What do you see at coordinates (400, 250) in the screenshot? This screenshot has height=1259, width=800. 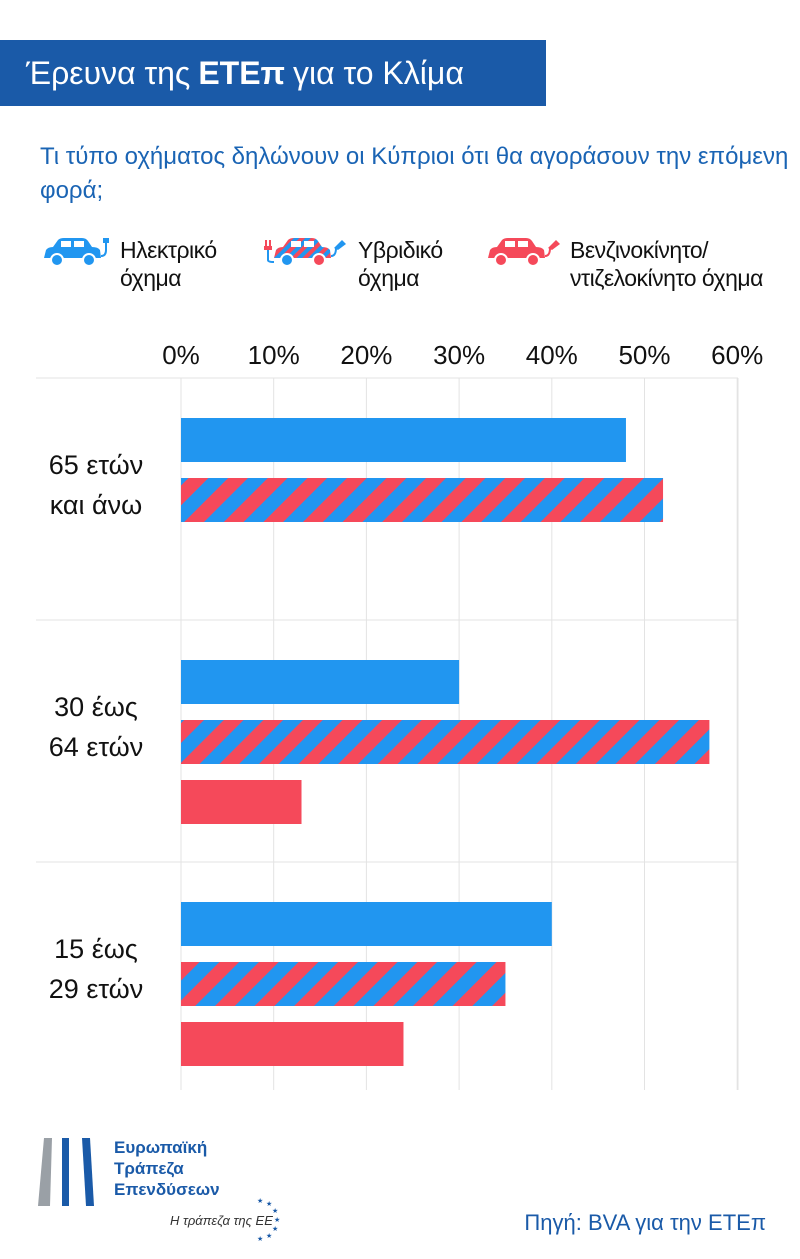 I see `legend-hybrid-label-1: Υβριδικό` at bounding box center [400, 250].